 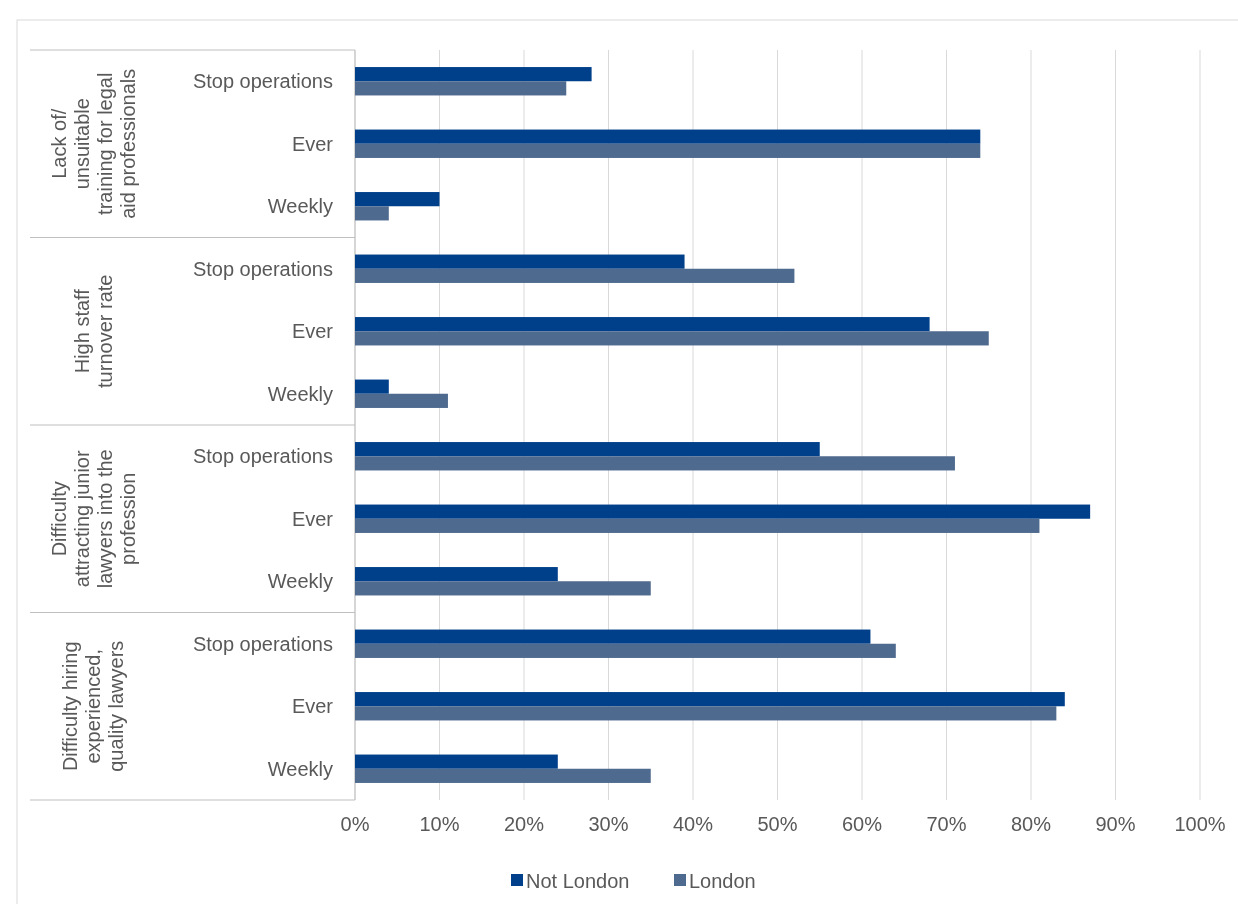 I want to click on x-tick-label: 40%, so click(x=693, y=824).